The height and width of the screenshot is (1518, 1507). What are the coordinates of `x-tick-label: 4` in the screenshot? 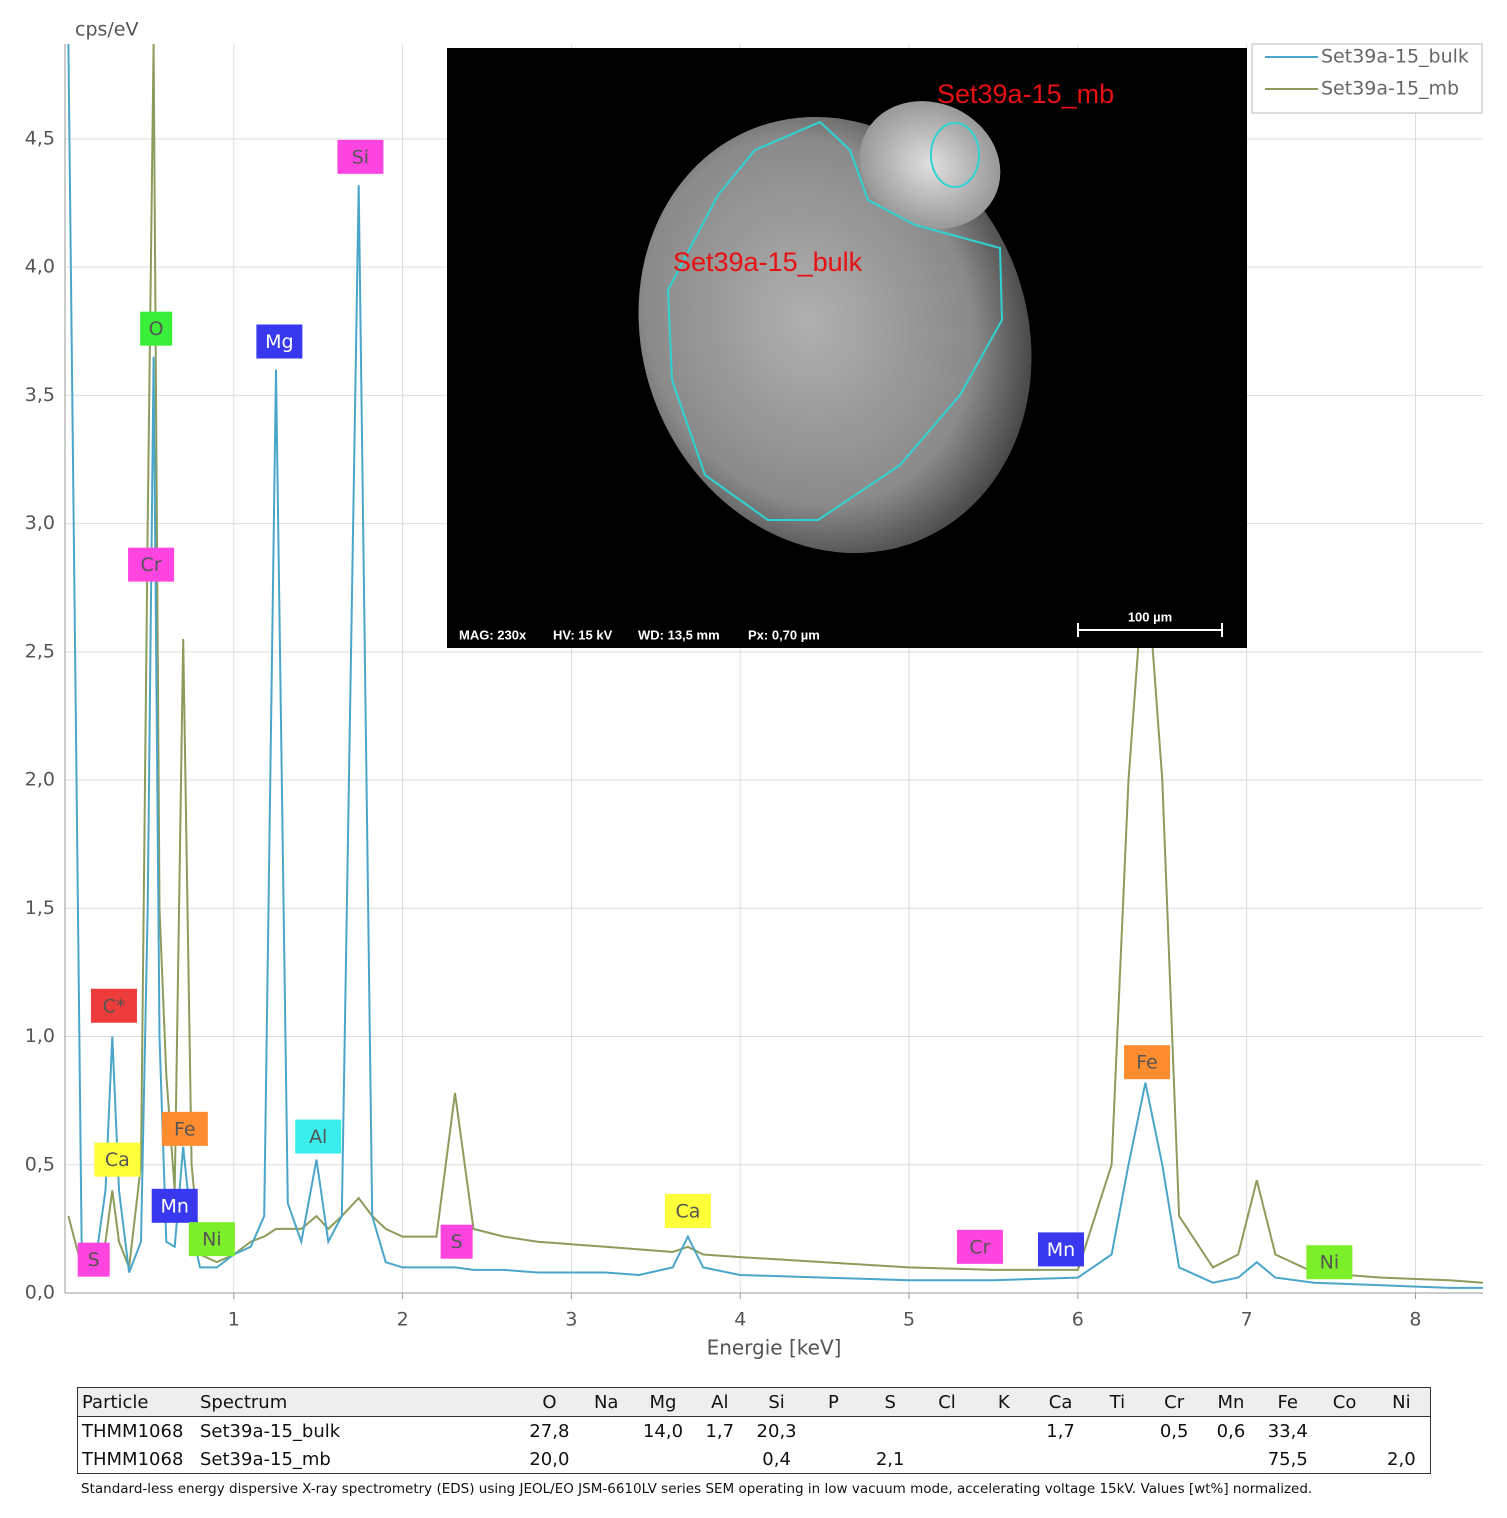 It's located at (740, 1320).